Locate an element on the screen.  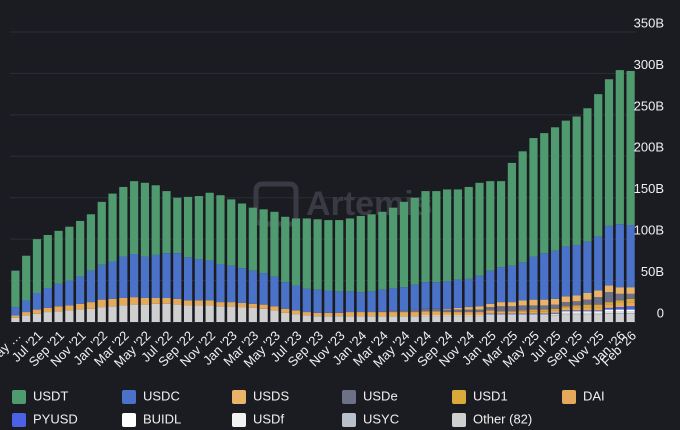
legend-label: DAI is located at coordinates (594, 395).